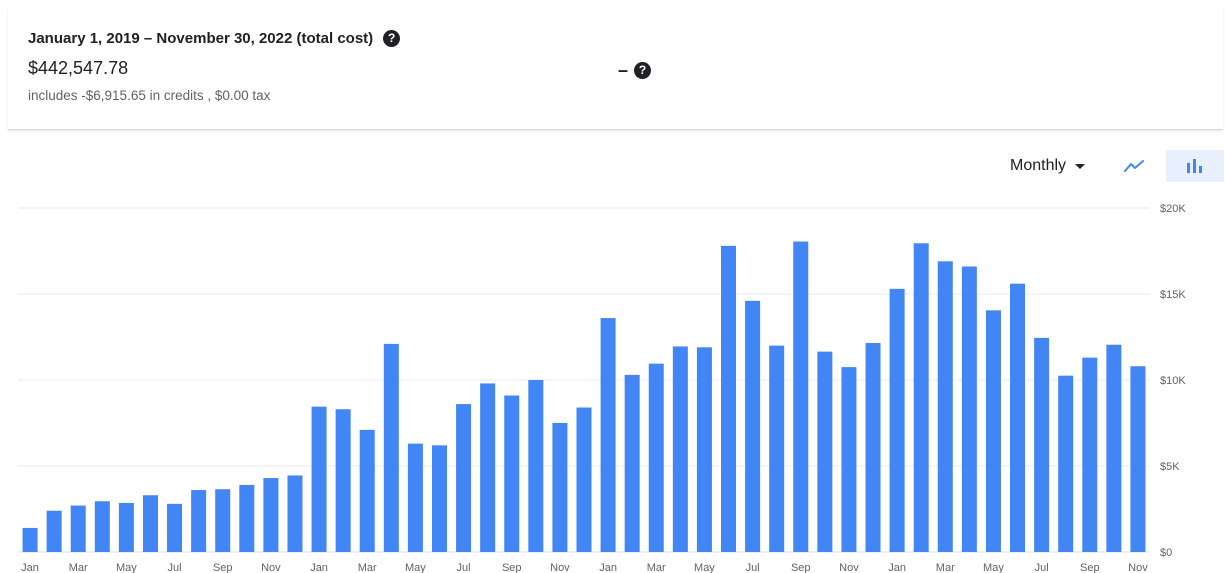 This screenshot has width=1225, height=573. I want to click on granularity-dropdown: Monthly, so click(1048, 166).